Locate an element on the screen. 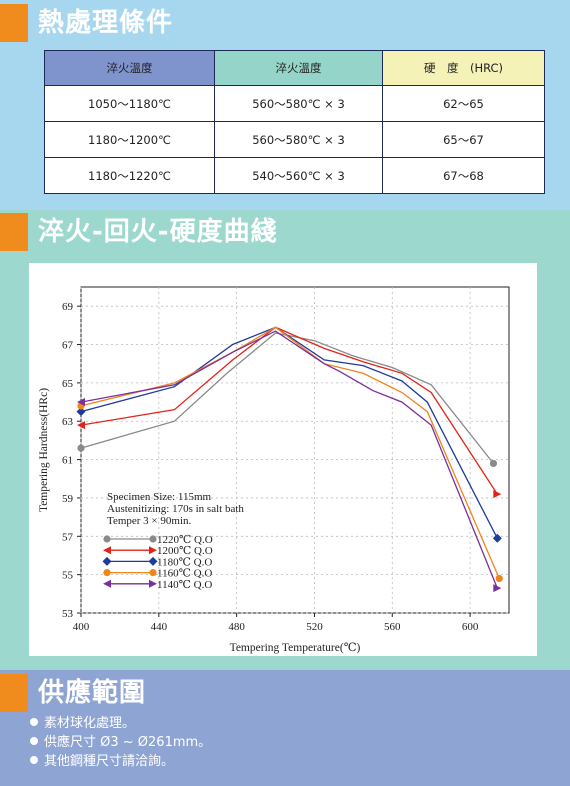 The image size is (570, 786). table-row: 1050～1180℃ 560～580℃ × 3 62～65 is located at coordinates (294, 103).